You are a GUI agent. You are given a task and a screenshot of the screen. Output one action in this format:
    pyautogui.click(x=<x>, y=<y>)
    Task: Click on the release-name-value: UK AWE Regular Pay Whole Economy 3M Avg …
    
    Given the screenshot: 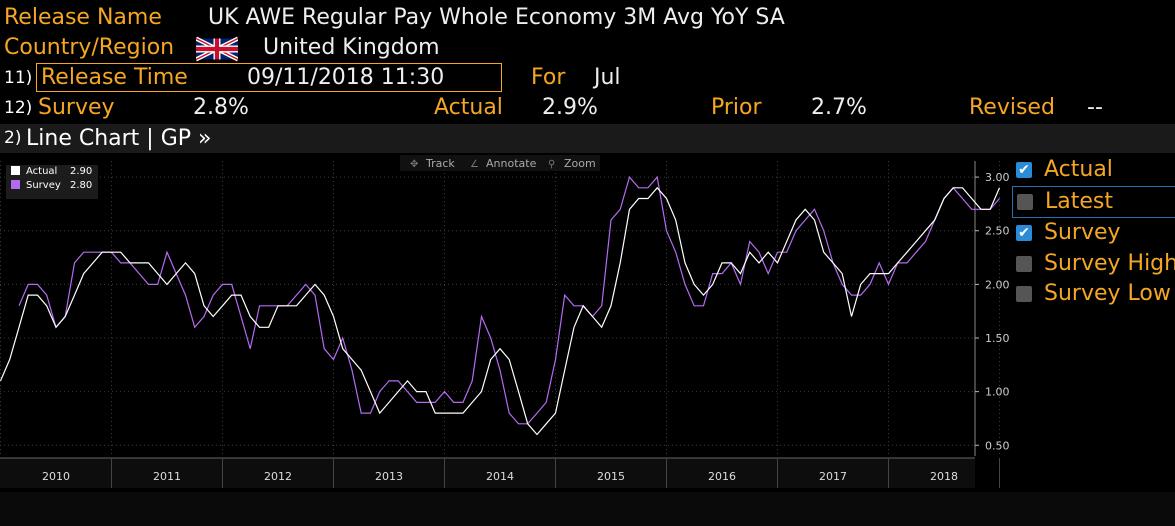 What is the action you would take?
    pyautogui.click(x=496, y=17)
    